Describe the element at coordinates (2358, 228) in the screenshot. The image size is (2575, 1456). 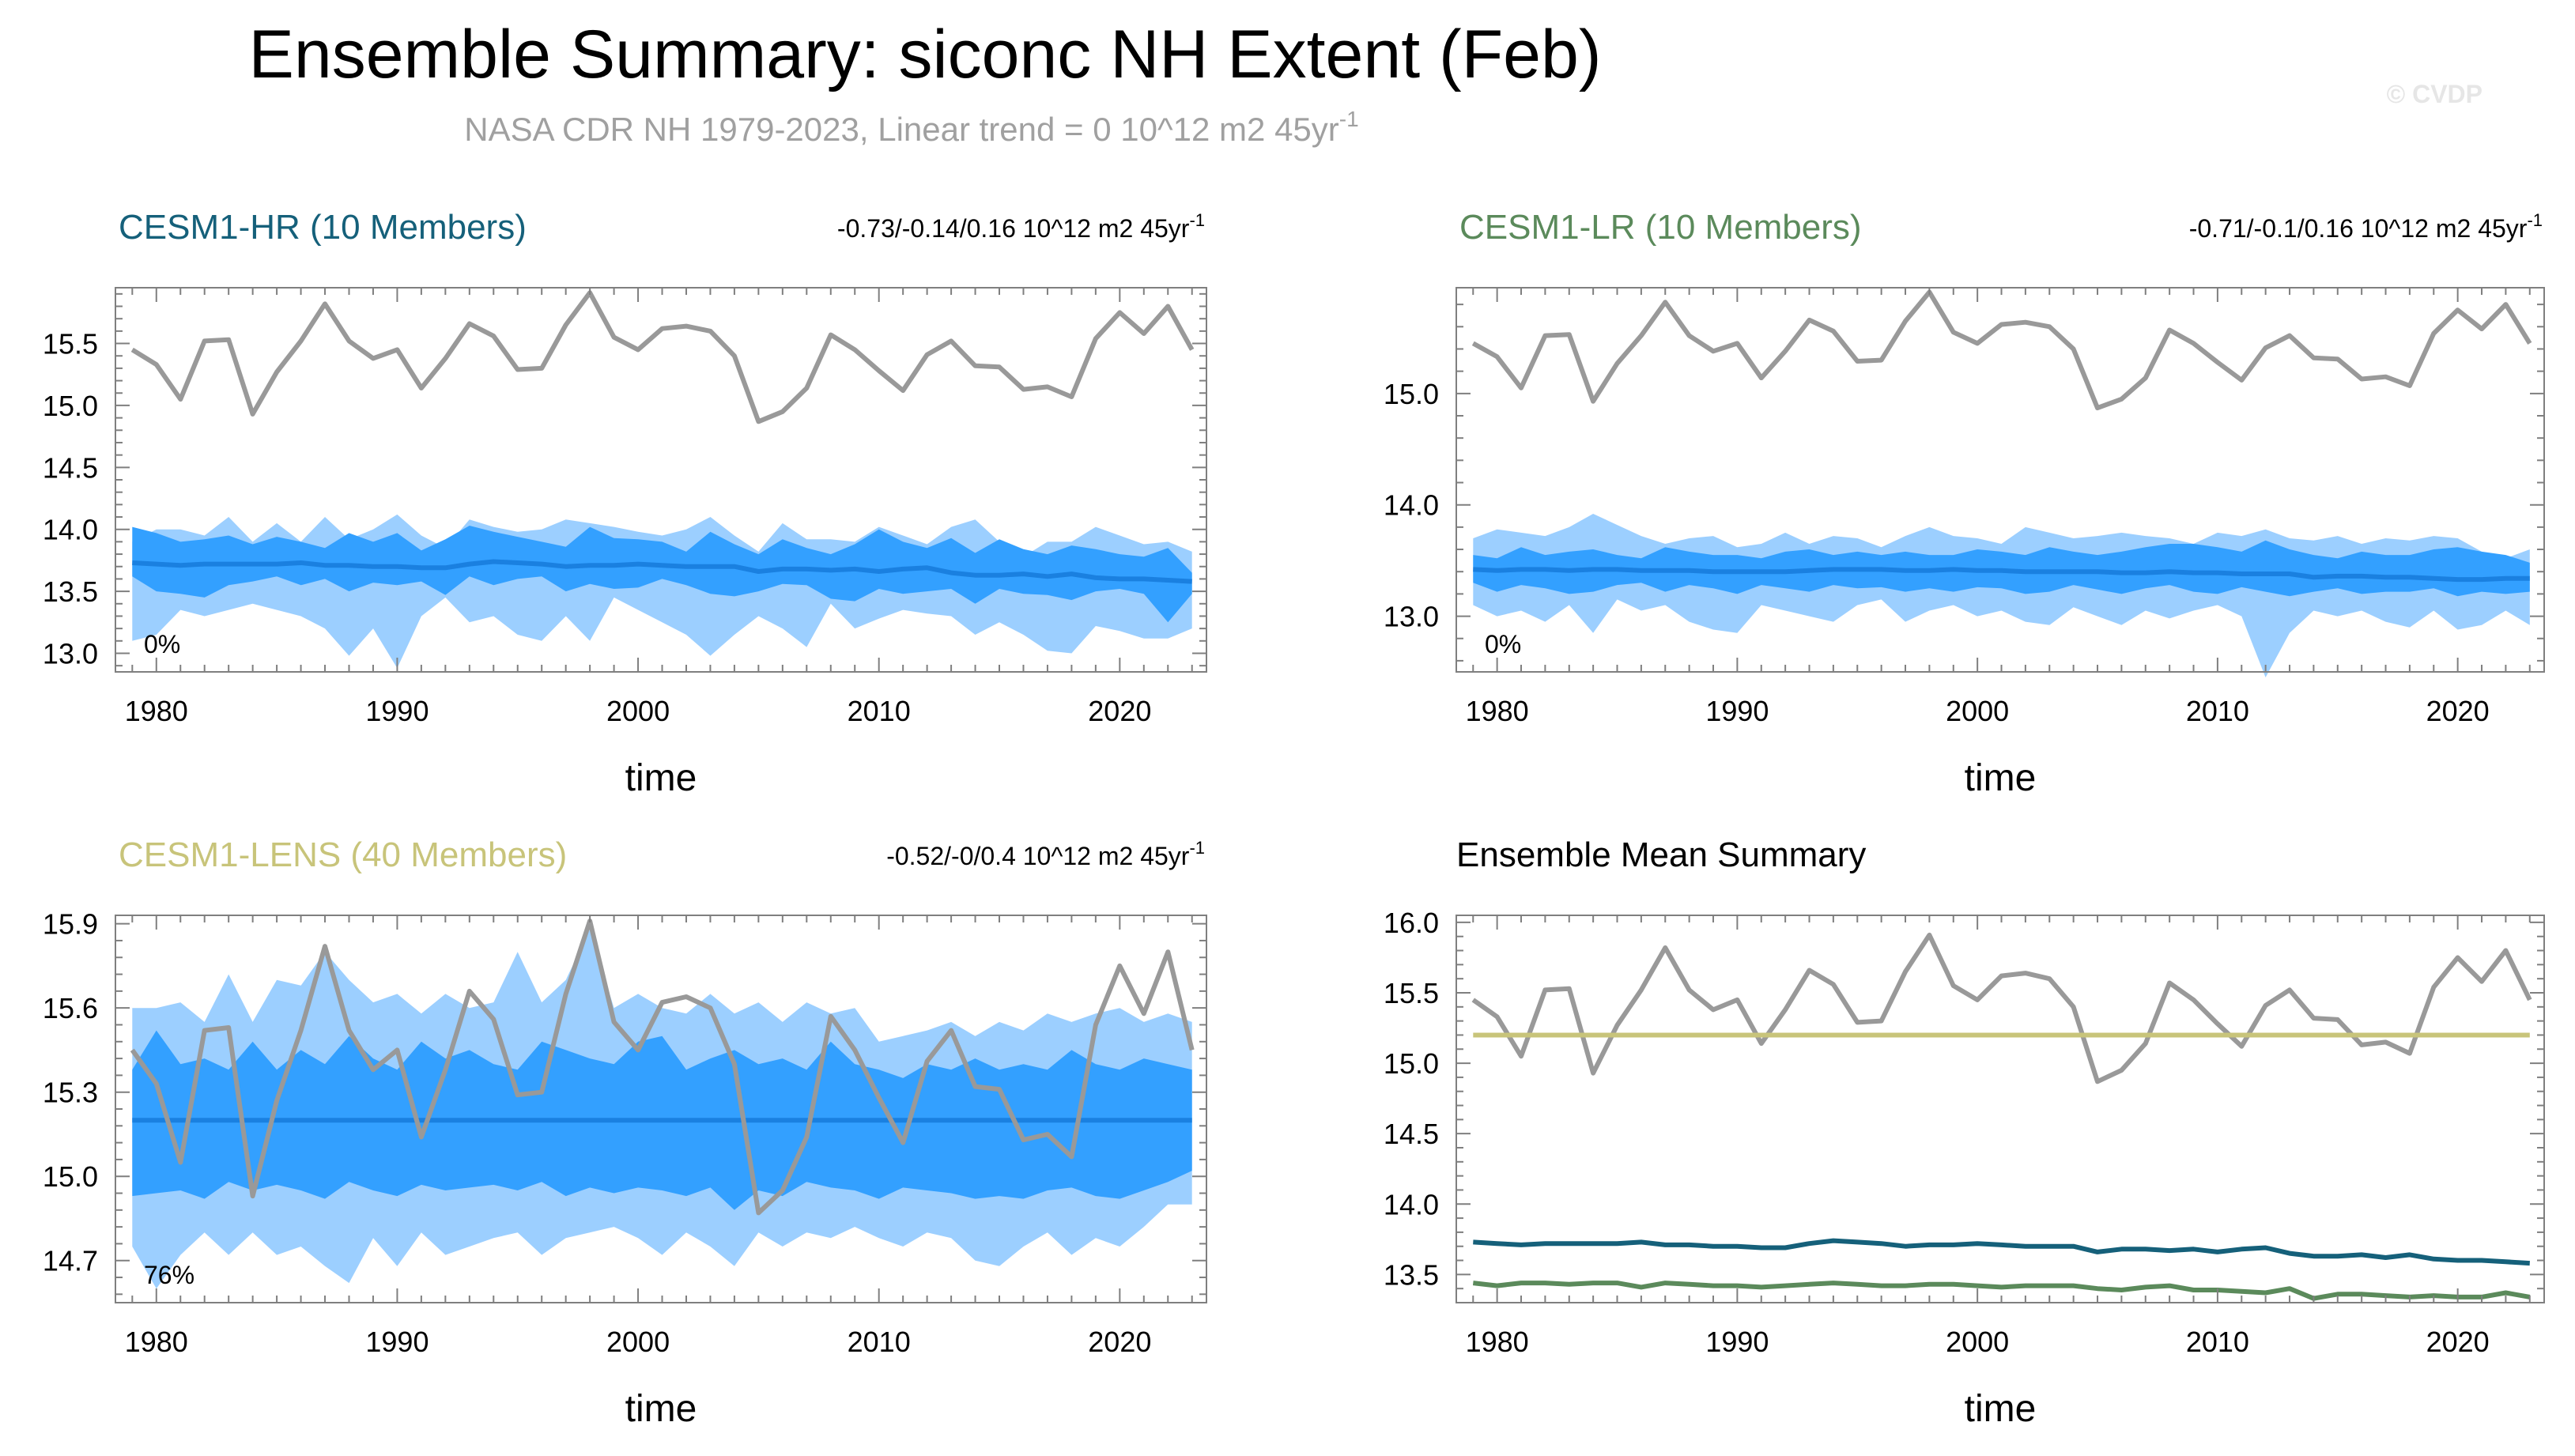
I see `trend-label-main: -0.71/-0.1/0.16 10^12 m2 45yr` at that location.